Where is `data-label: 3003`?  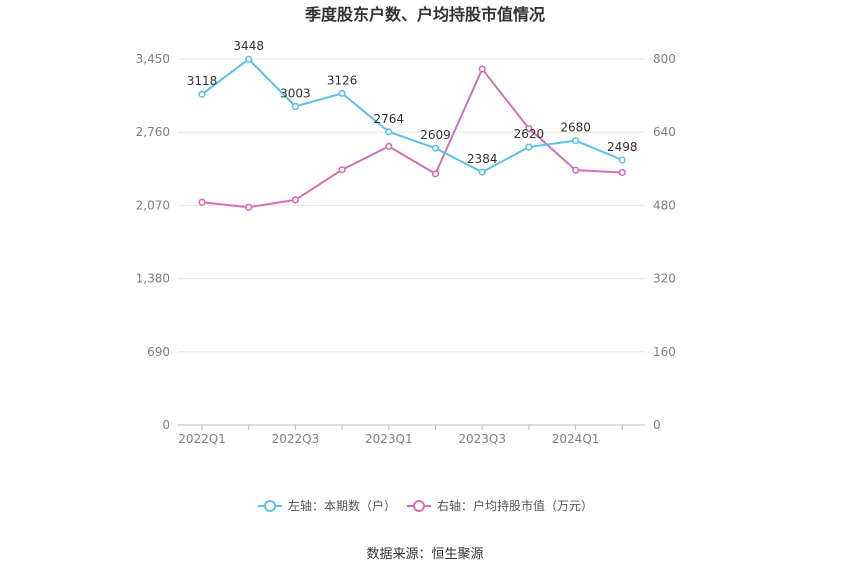
data-label: 3003 is located at coordinates (295, 93).